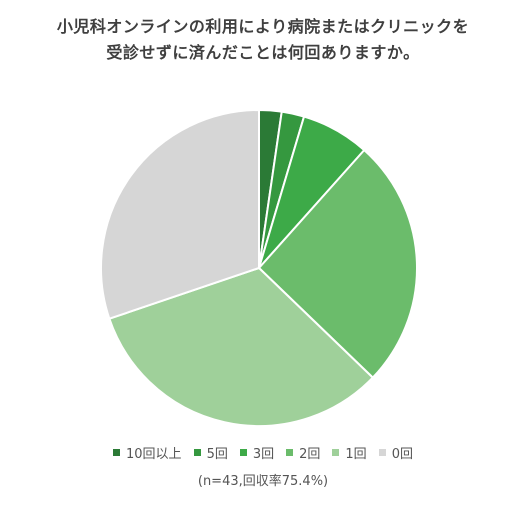  Describe the element at coordinates (263, 26) in the screenshot. I see `chart-title-line-1: 小児科オンラインの利用により病院またはクリニックを` at that location.